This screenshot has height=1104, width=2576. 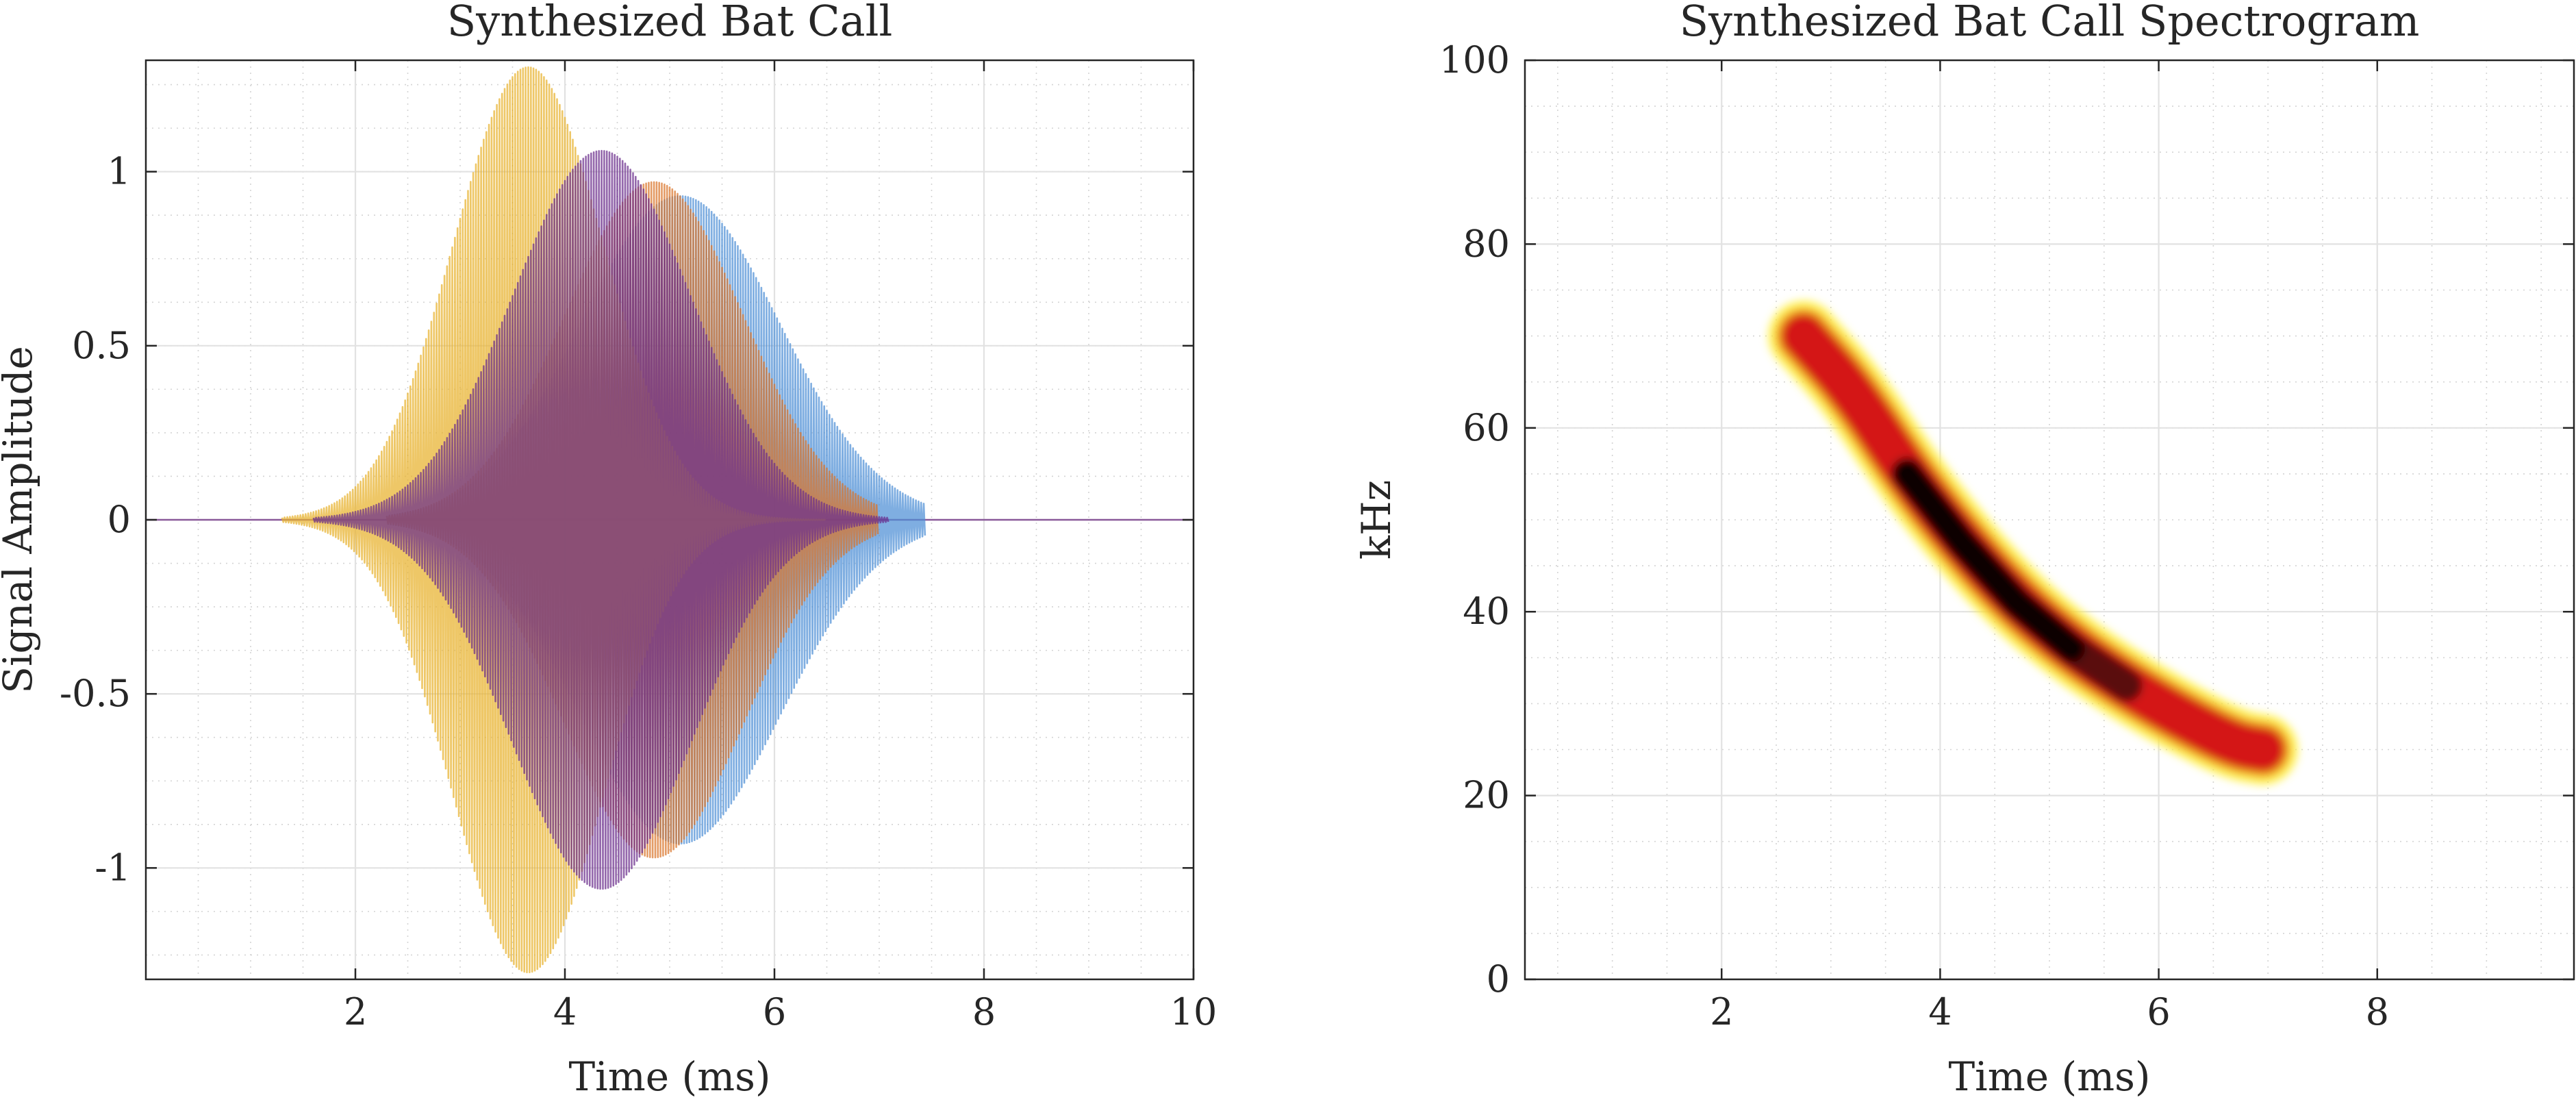 What do you see at coordinates (984, 1011) in the screenshot?
I see `waveform-xtick-label: 8` at bounding box center [984, 1011].